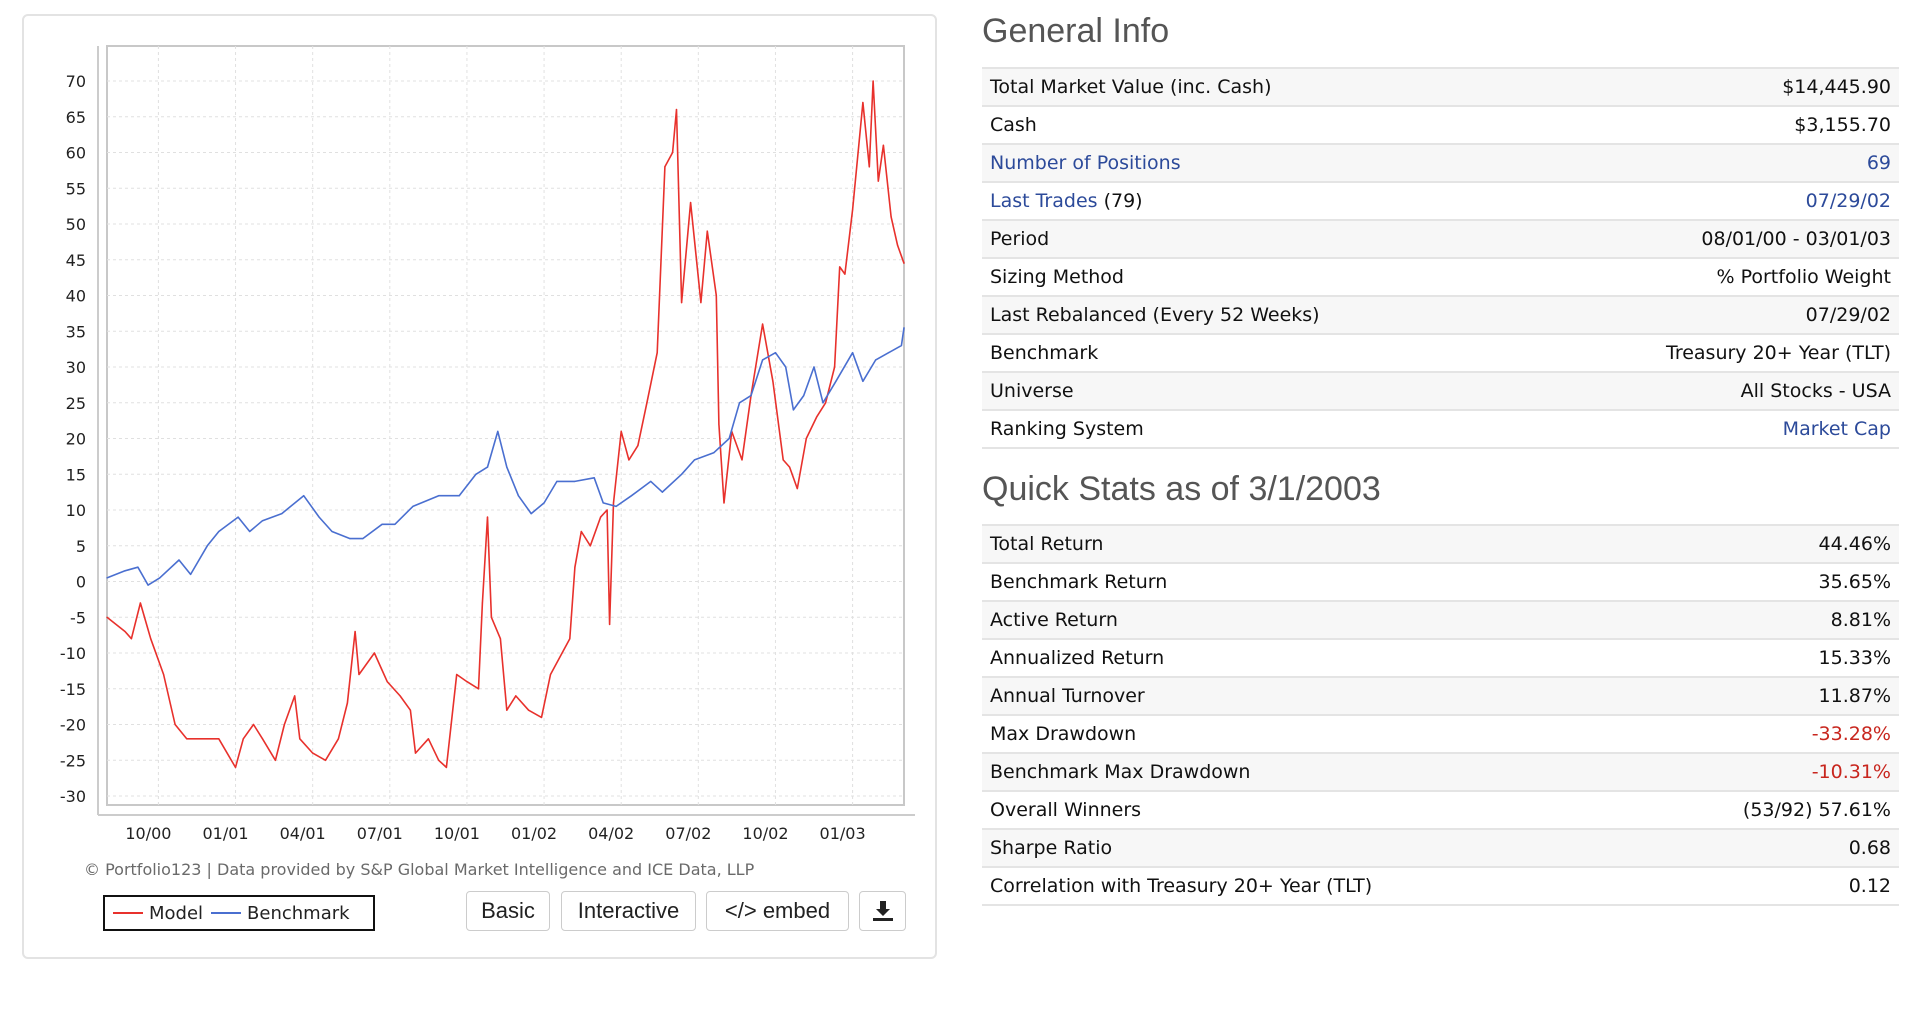 This screenshot has width=1920, height=1026. I want to click on table-row: Annual Turnover 11.87%, so click(1440, 695).